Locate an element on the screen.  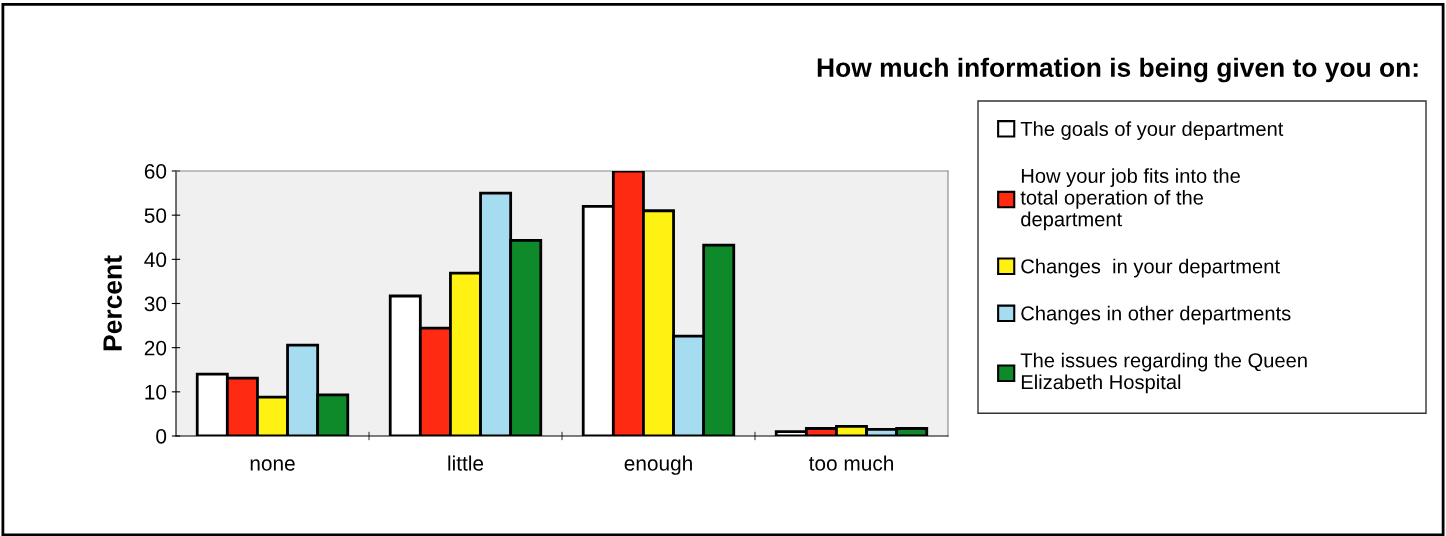
y-tick-label: 40 is located at coordinates (155, 260).